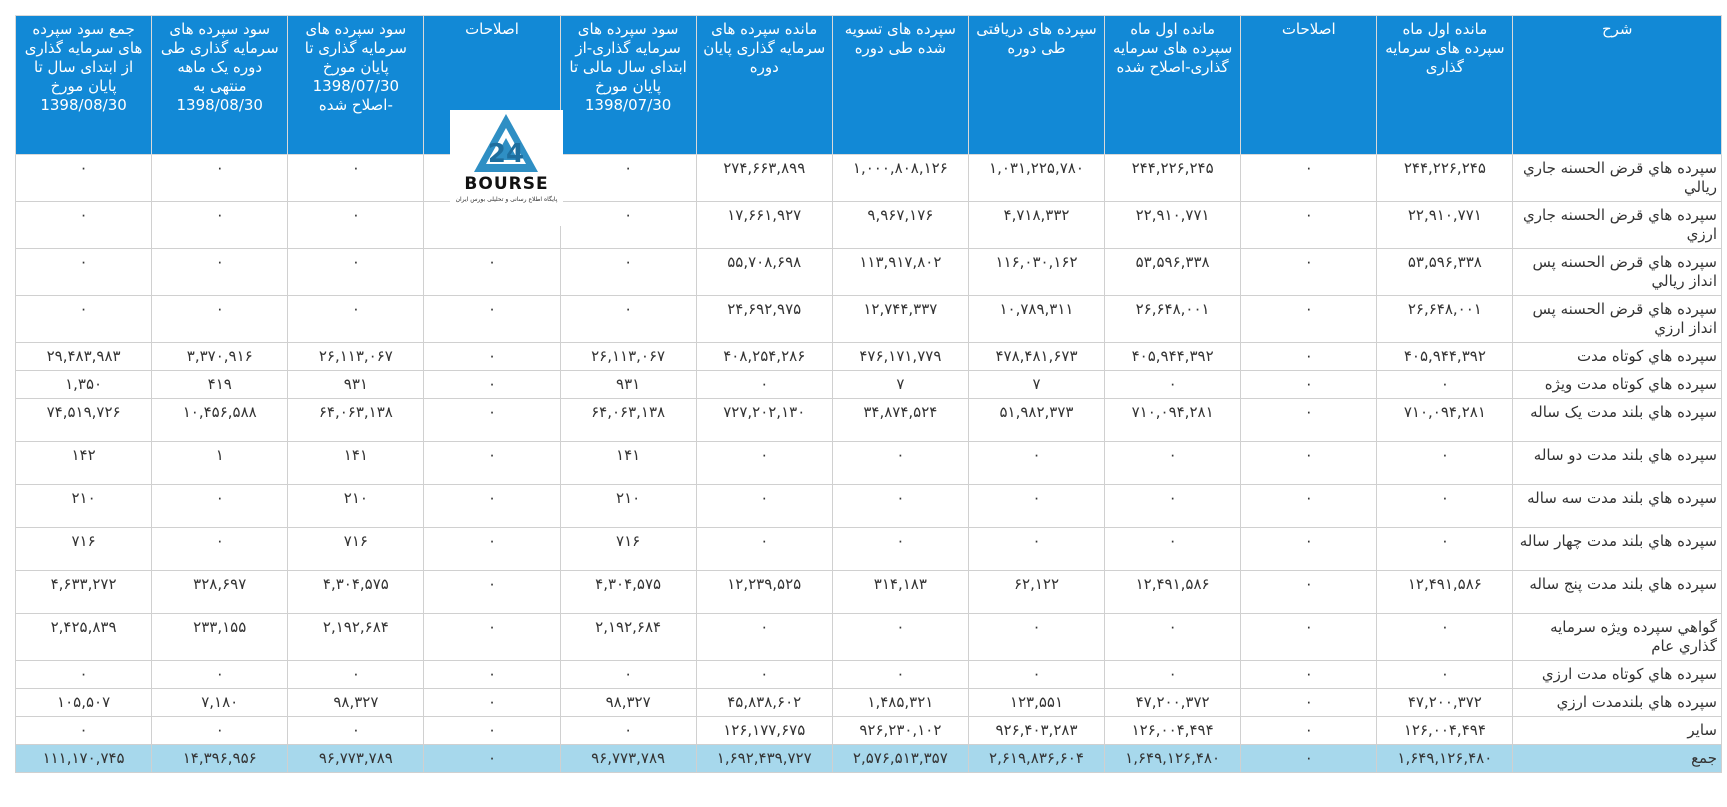 This screenshot has width=1727, height=807. I want to click on table-cell: ۹۸,۳۲۷, so click(628, 702).